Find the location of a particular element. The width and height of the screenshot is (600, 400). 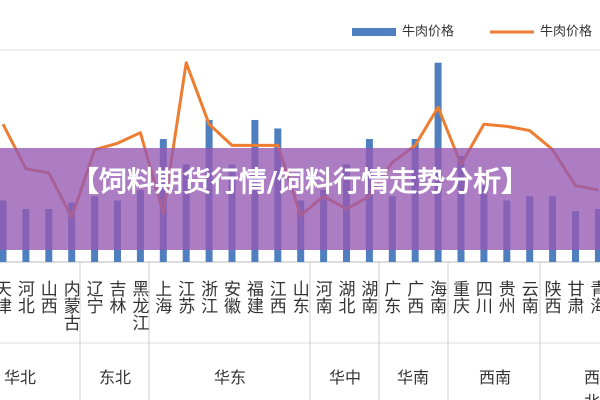

x-tick-label: 内蒙古 is located at coordinates (69, 305).